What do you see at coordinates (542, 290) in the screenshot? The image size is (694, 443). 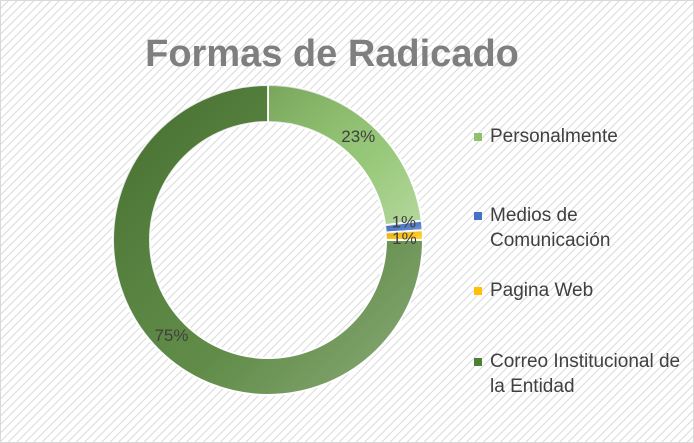 I see `legend-label: Pagina Web` at bounding box center [542, 290].